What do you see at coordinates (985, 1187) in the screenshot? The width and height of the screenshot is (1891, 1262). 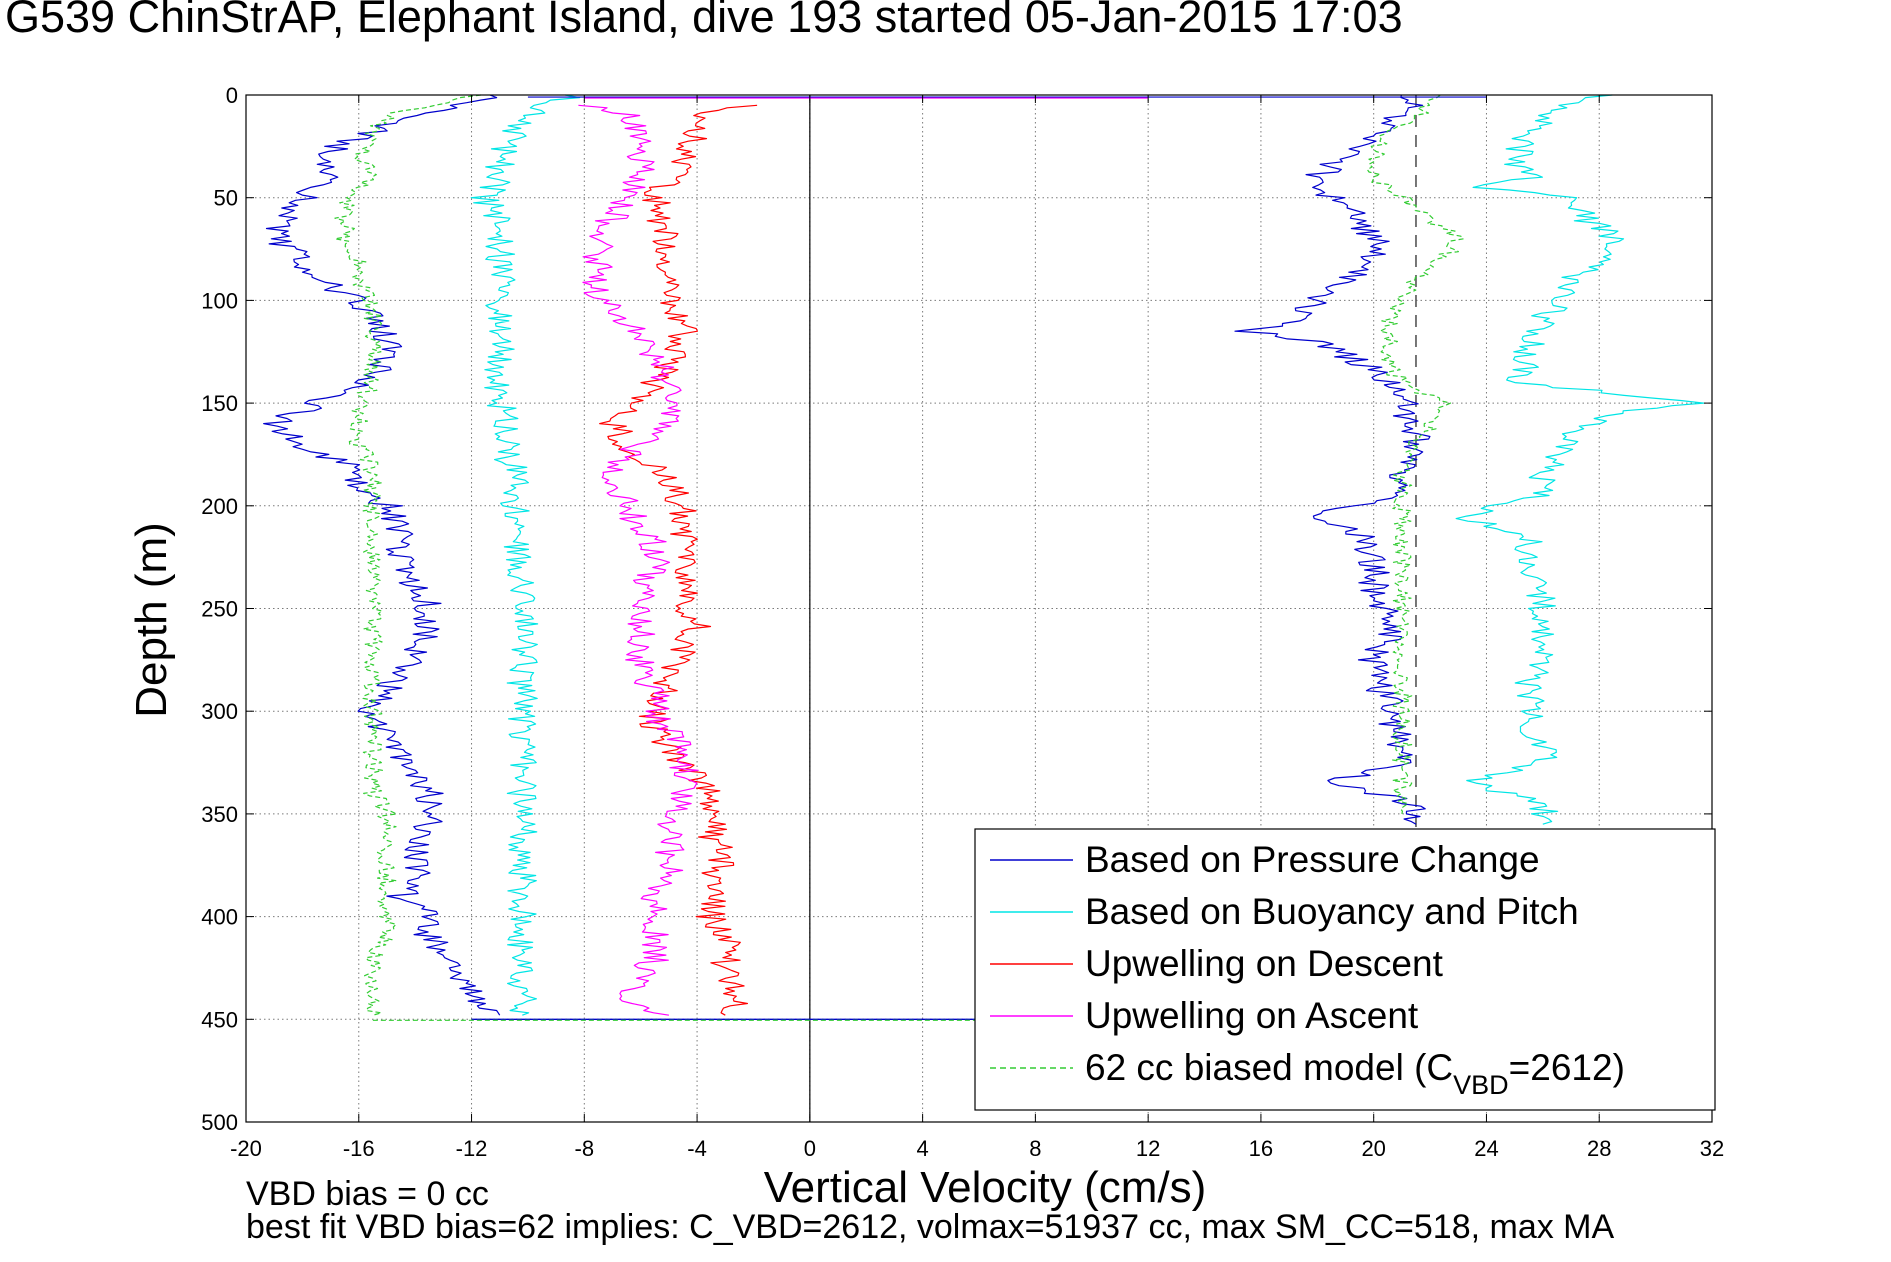 I see `x-axis-label: Vertical Velocity (cm/s)` at bounding box center [985, 1187].